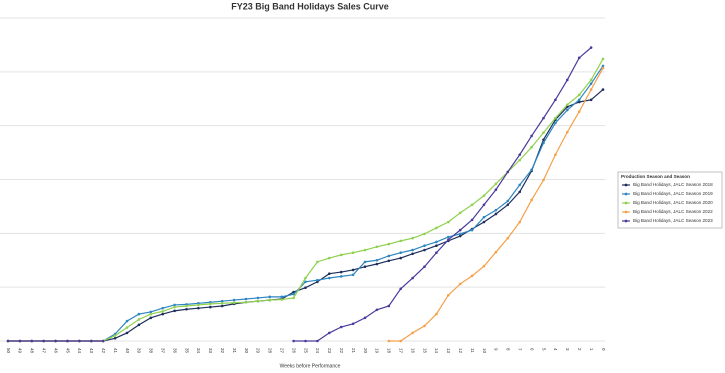 The image size is (725, 373). Describe the element at coordinates (163, 351) in the screenshot. I see `x-tick-label: 37` at that location.